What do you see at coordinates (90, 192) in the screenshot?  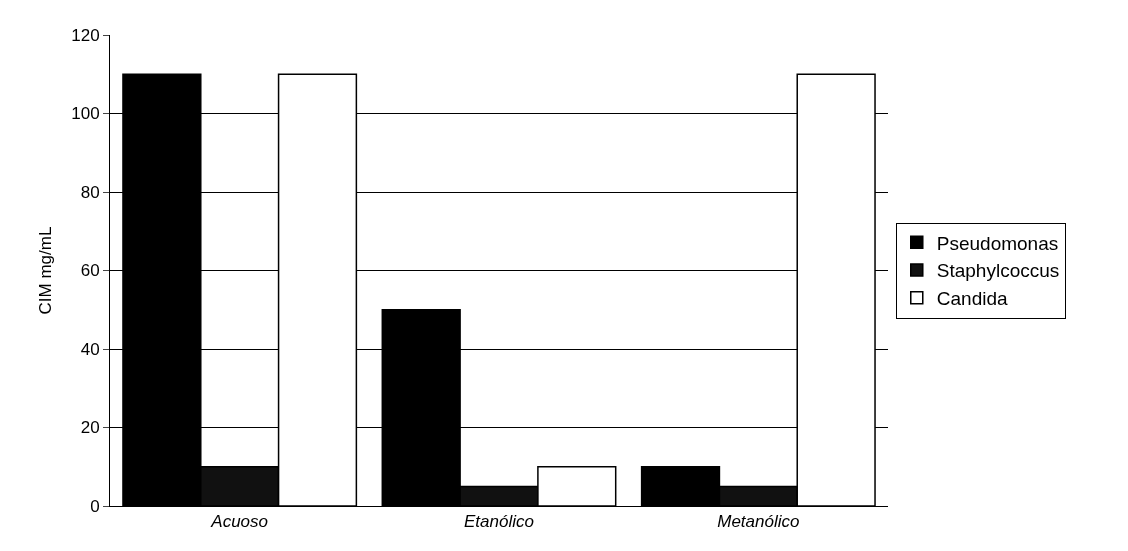 I see `y-tick-label: 80` at bounding box center [90, 192].